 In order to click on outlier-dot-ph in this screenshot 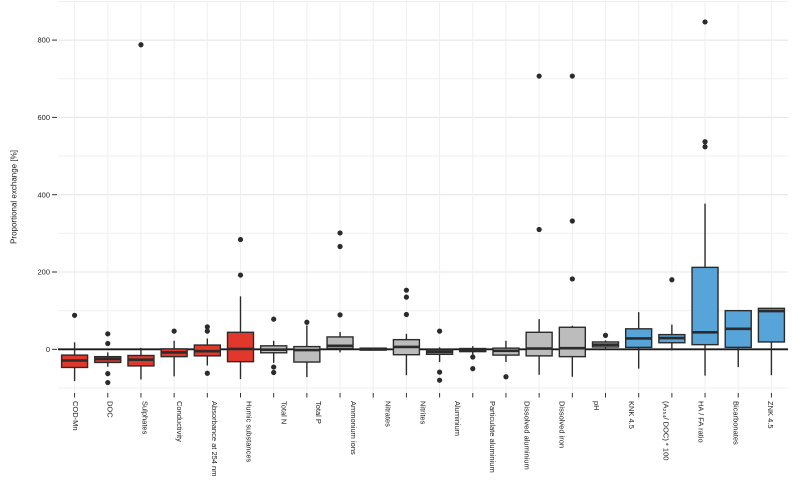, I will do `click(605, 335)`.